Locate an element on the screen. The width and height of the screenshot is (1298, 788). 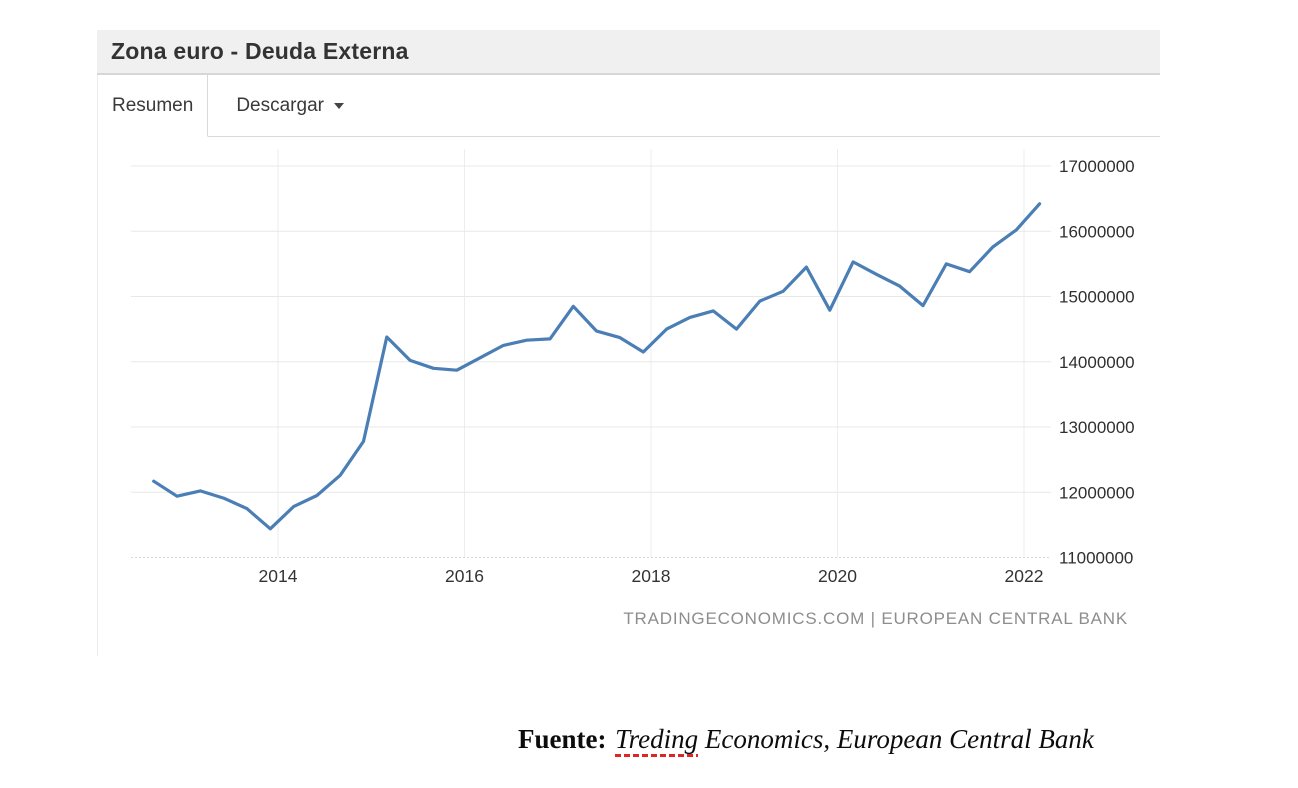
x-tick-label: 2018 is located at coordinates (651, 576).